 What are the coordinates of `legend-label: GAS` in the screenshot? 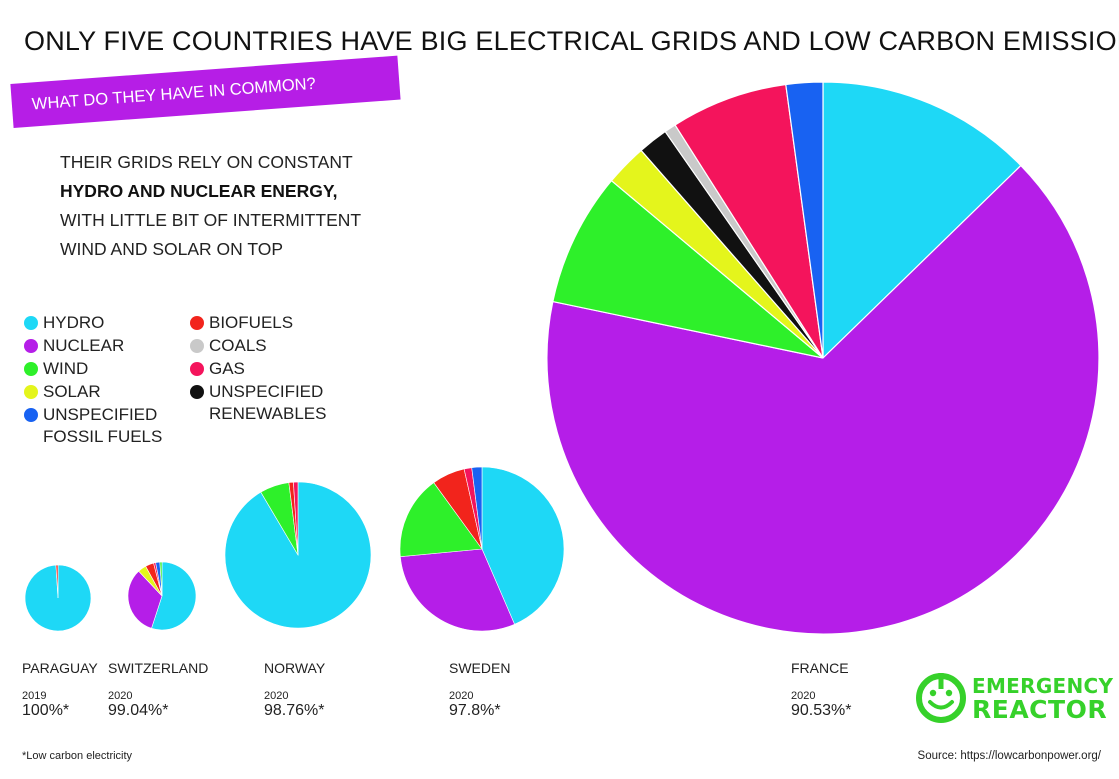 It's located at (227, 368).